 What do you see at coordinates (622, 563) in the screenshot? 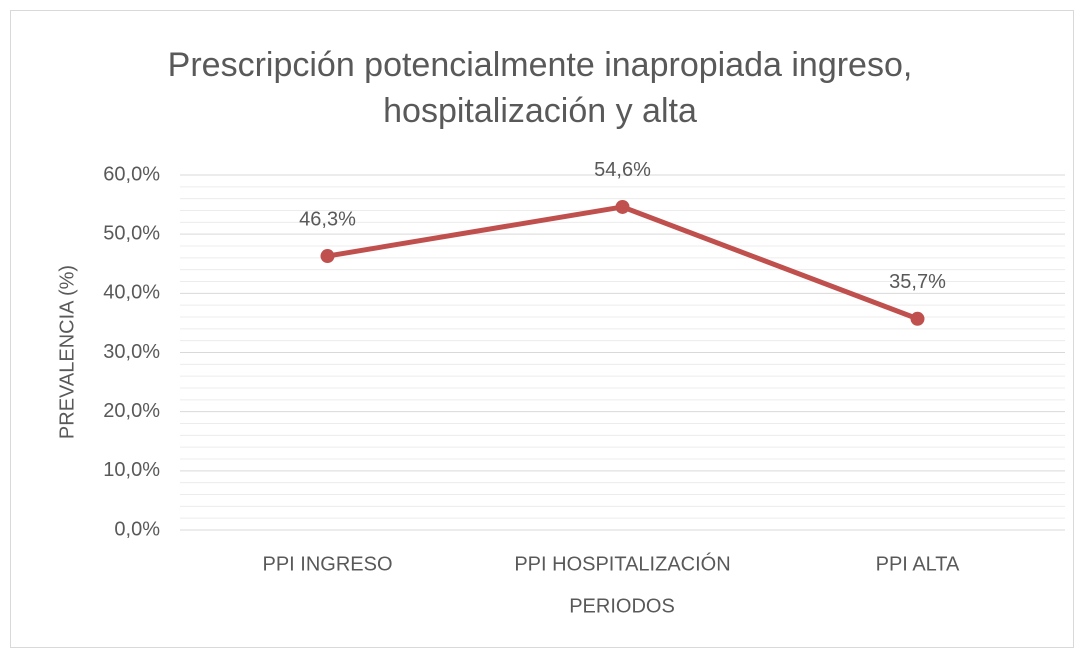
I see `x-tick-label: PPI HOSPITALIZACIÓN` at bounding box center [622, 563].